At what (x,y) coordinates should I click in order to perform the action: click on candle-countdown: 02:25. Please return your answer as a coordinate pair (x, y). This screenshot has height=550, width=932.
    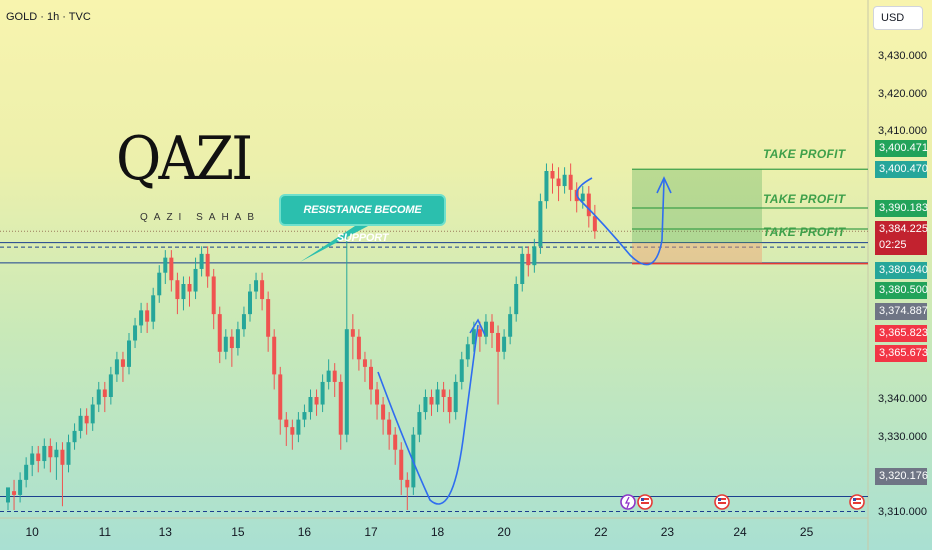
    Looking at the image, I should click on (893, 245).